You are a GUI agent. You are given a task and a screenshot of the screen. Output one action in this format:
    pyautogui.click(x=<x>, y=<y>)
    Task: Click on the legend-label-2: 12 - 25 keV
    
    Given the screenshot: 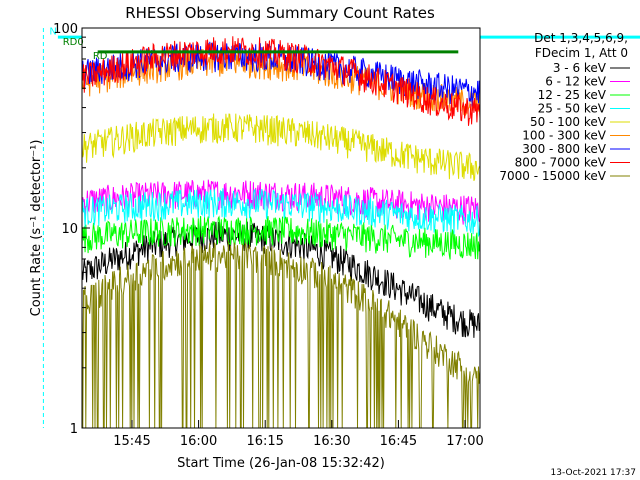 What is the action you would take?
    pyautogui.click(x=572, y=95)
    